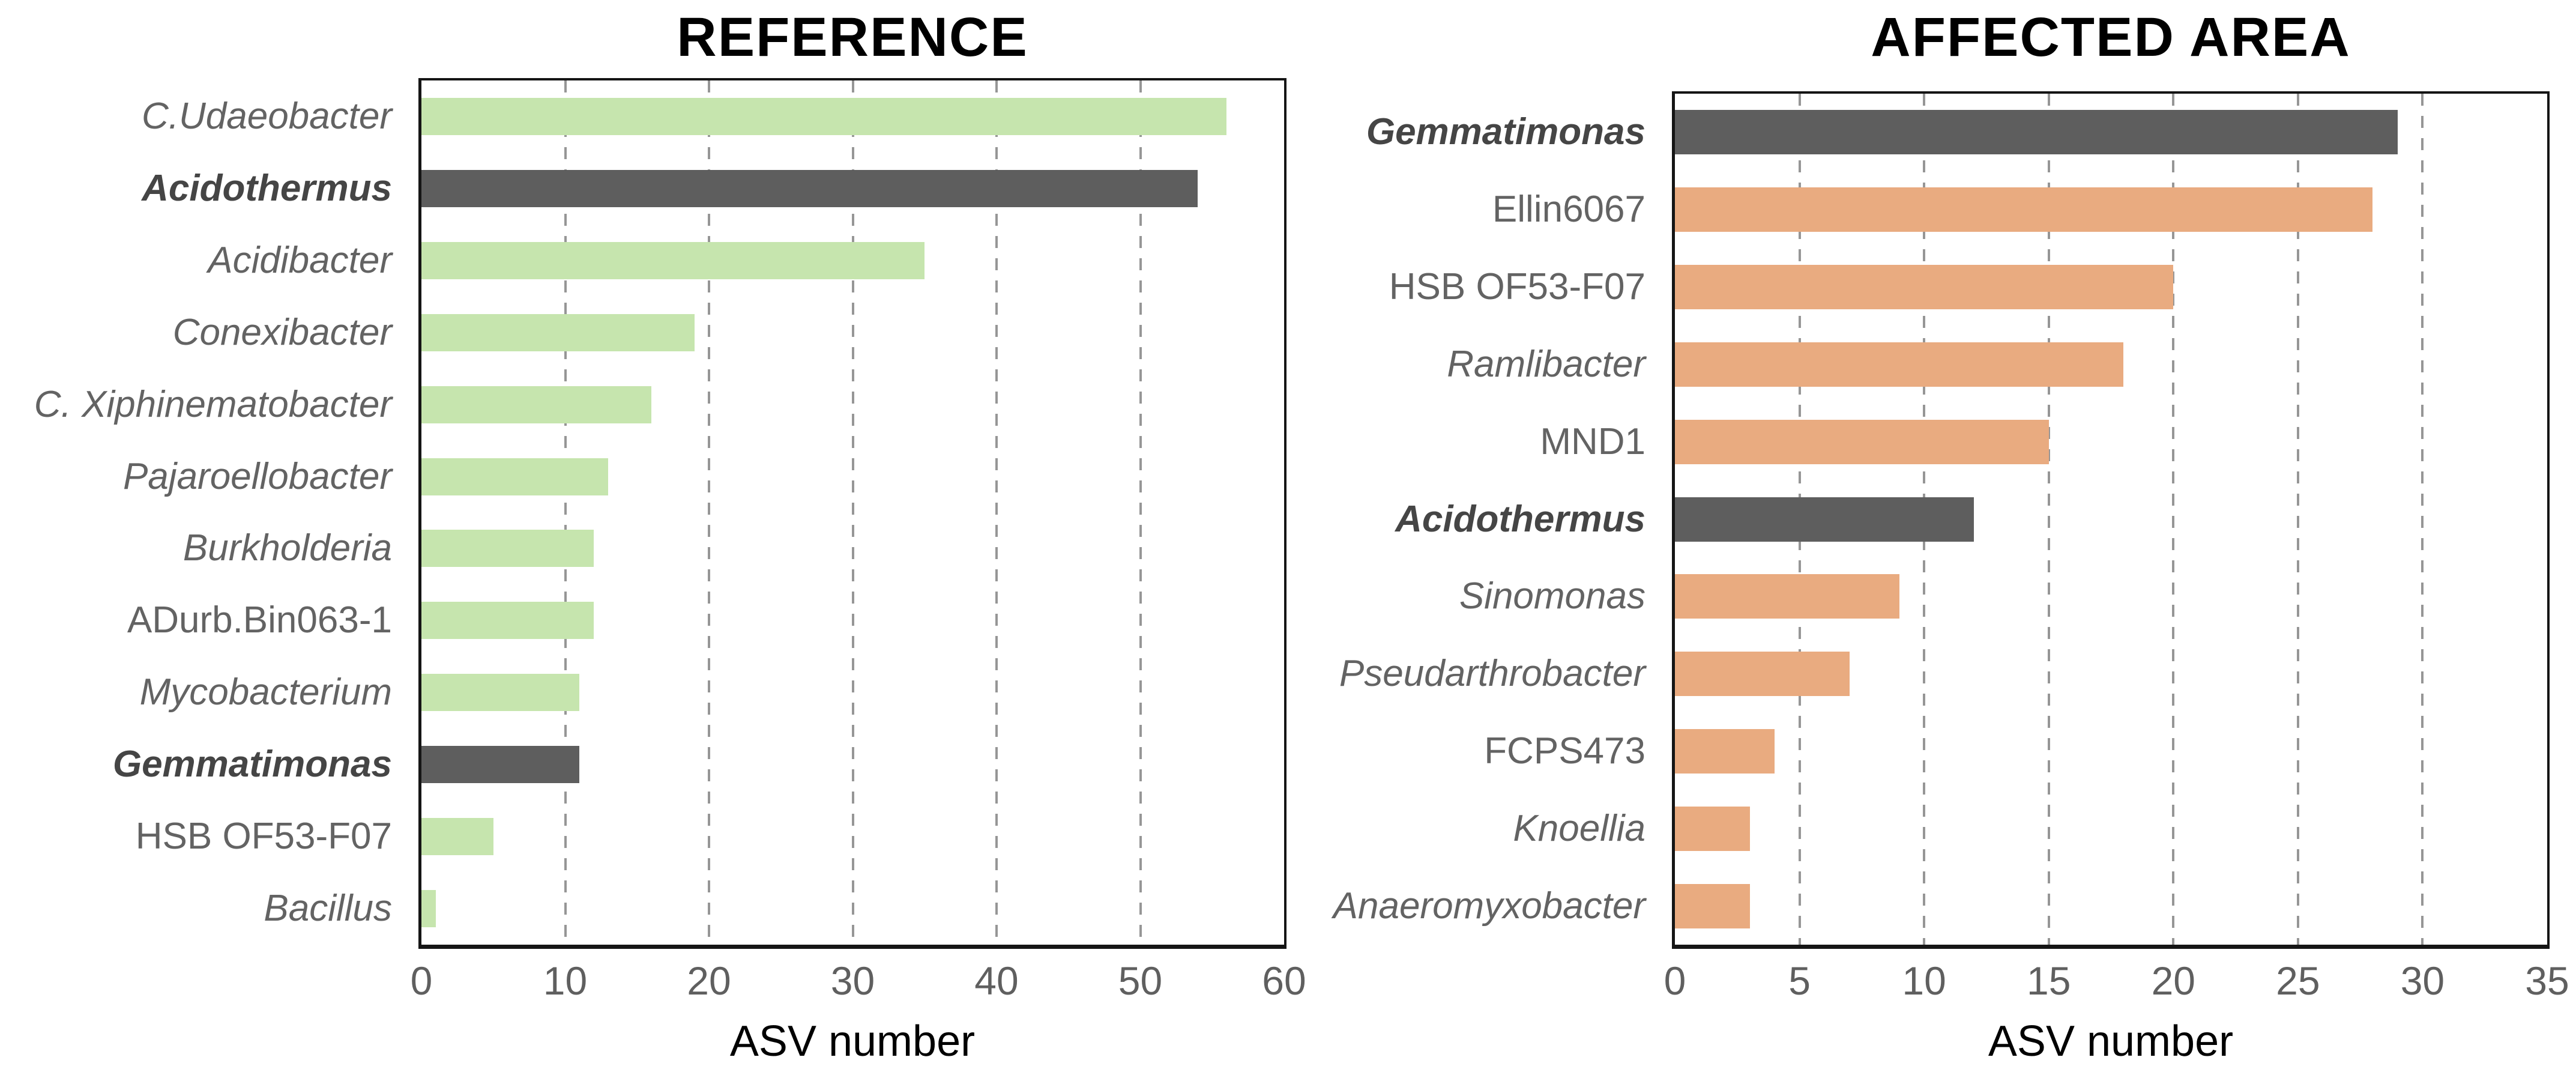 The height and width of the screenshot is (1090, 2576). I want to click on y-axis-label: Burkholderia, so click(287, 548).